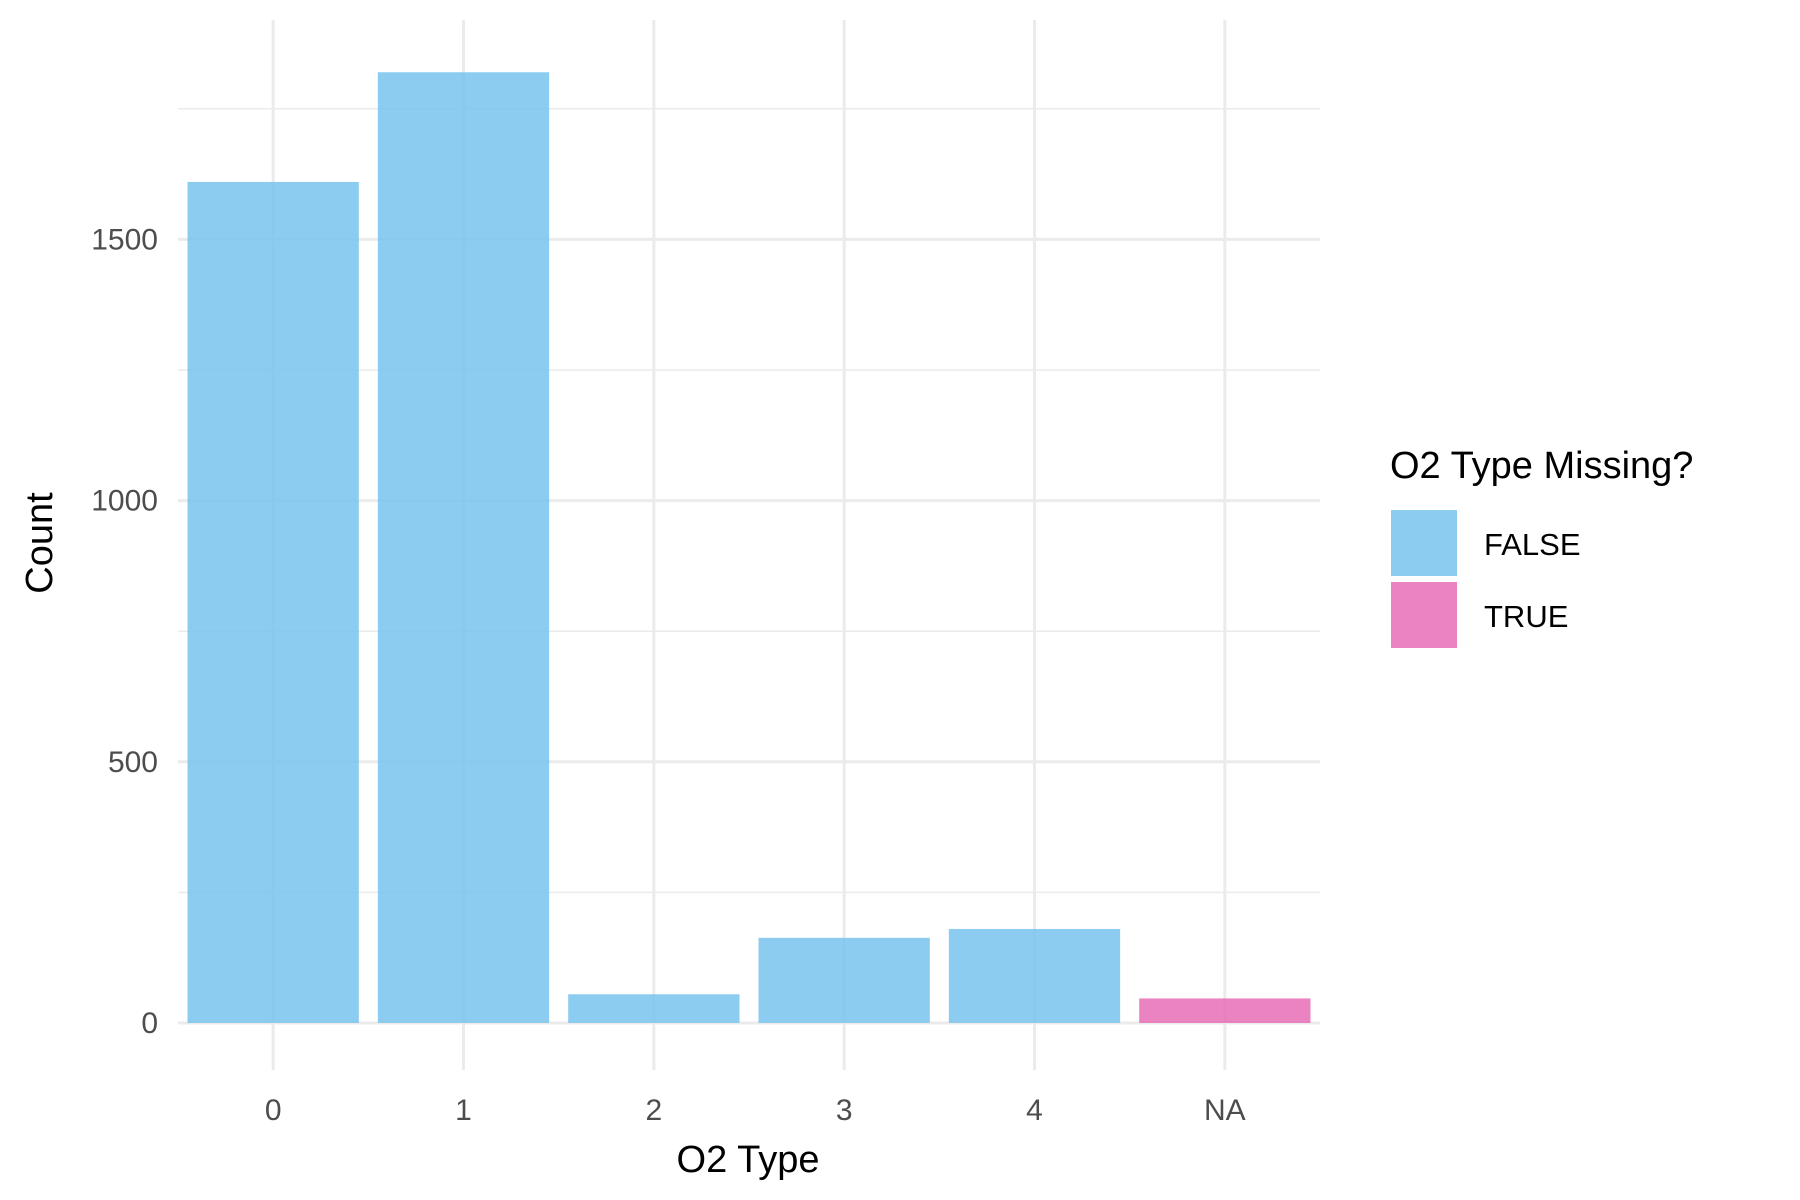 Image resolution: width=1800 pixels, height=1200 pixels. I want to click on y-tick-label: 0, so click(149, 1023).